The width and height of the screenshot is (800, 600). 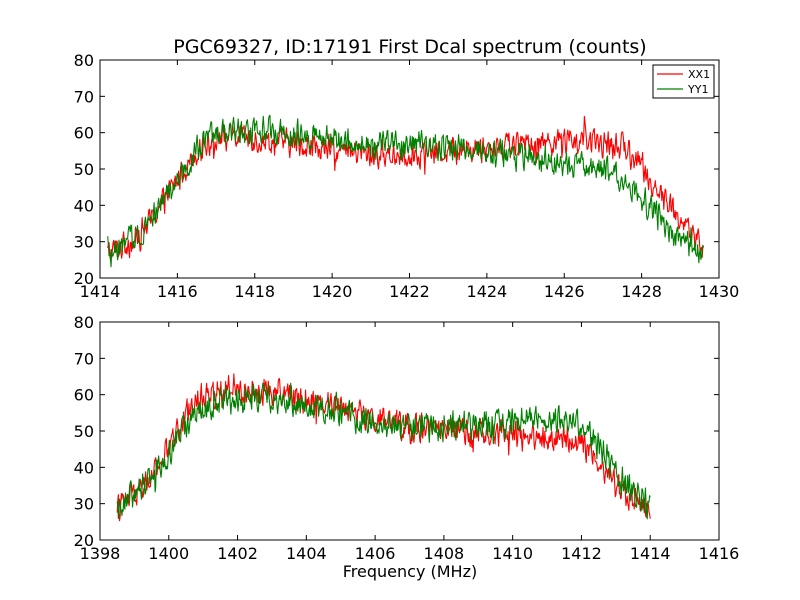 What do you see at coordinates (306, 553) in the screenshot?
I see `x-tick-label: 1404` at bounding box center [306, 553].